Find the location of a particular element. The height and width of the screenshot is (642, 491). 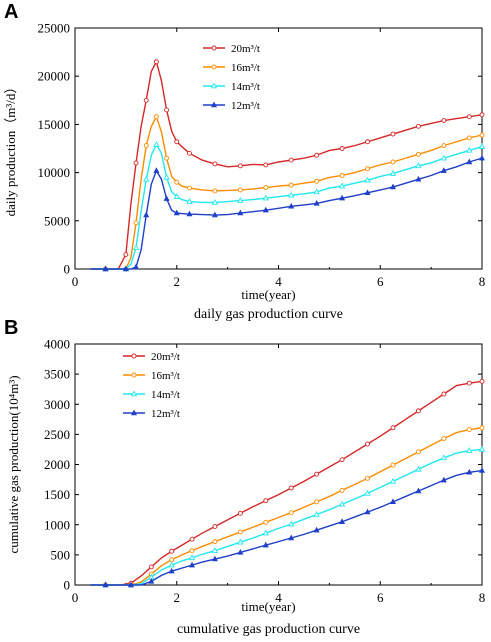

y-axis-label: cumulative gas production(10⁴m³) is located at coordinates (13, 464).